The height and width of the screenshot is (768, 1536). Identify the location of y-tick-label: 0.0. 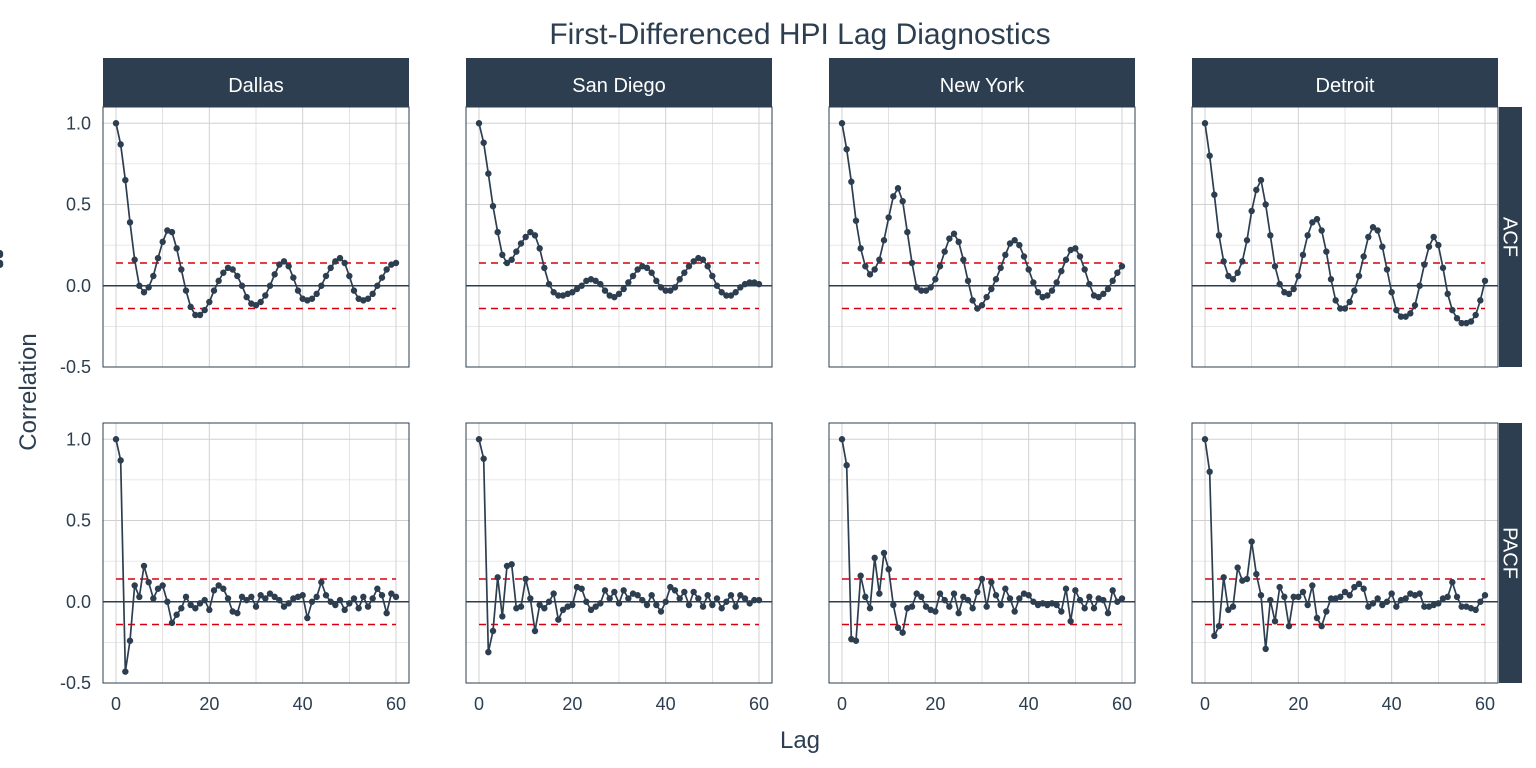
(78, 286).